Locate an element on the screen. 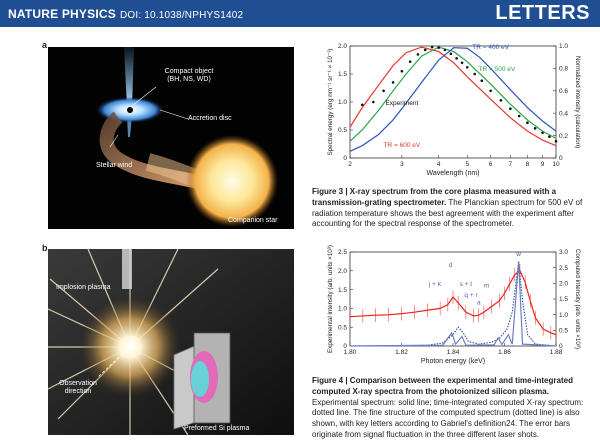 The width and height of the screenshot is (600, 447). y2-tick-label: 0.8 is located at coordinates (563, 69).